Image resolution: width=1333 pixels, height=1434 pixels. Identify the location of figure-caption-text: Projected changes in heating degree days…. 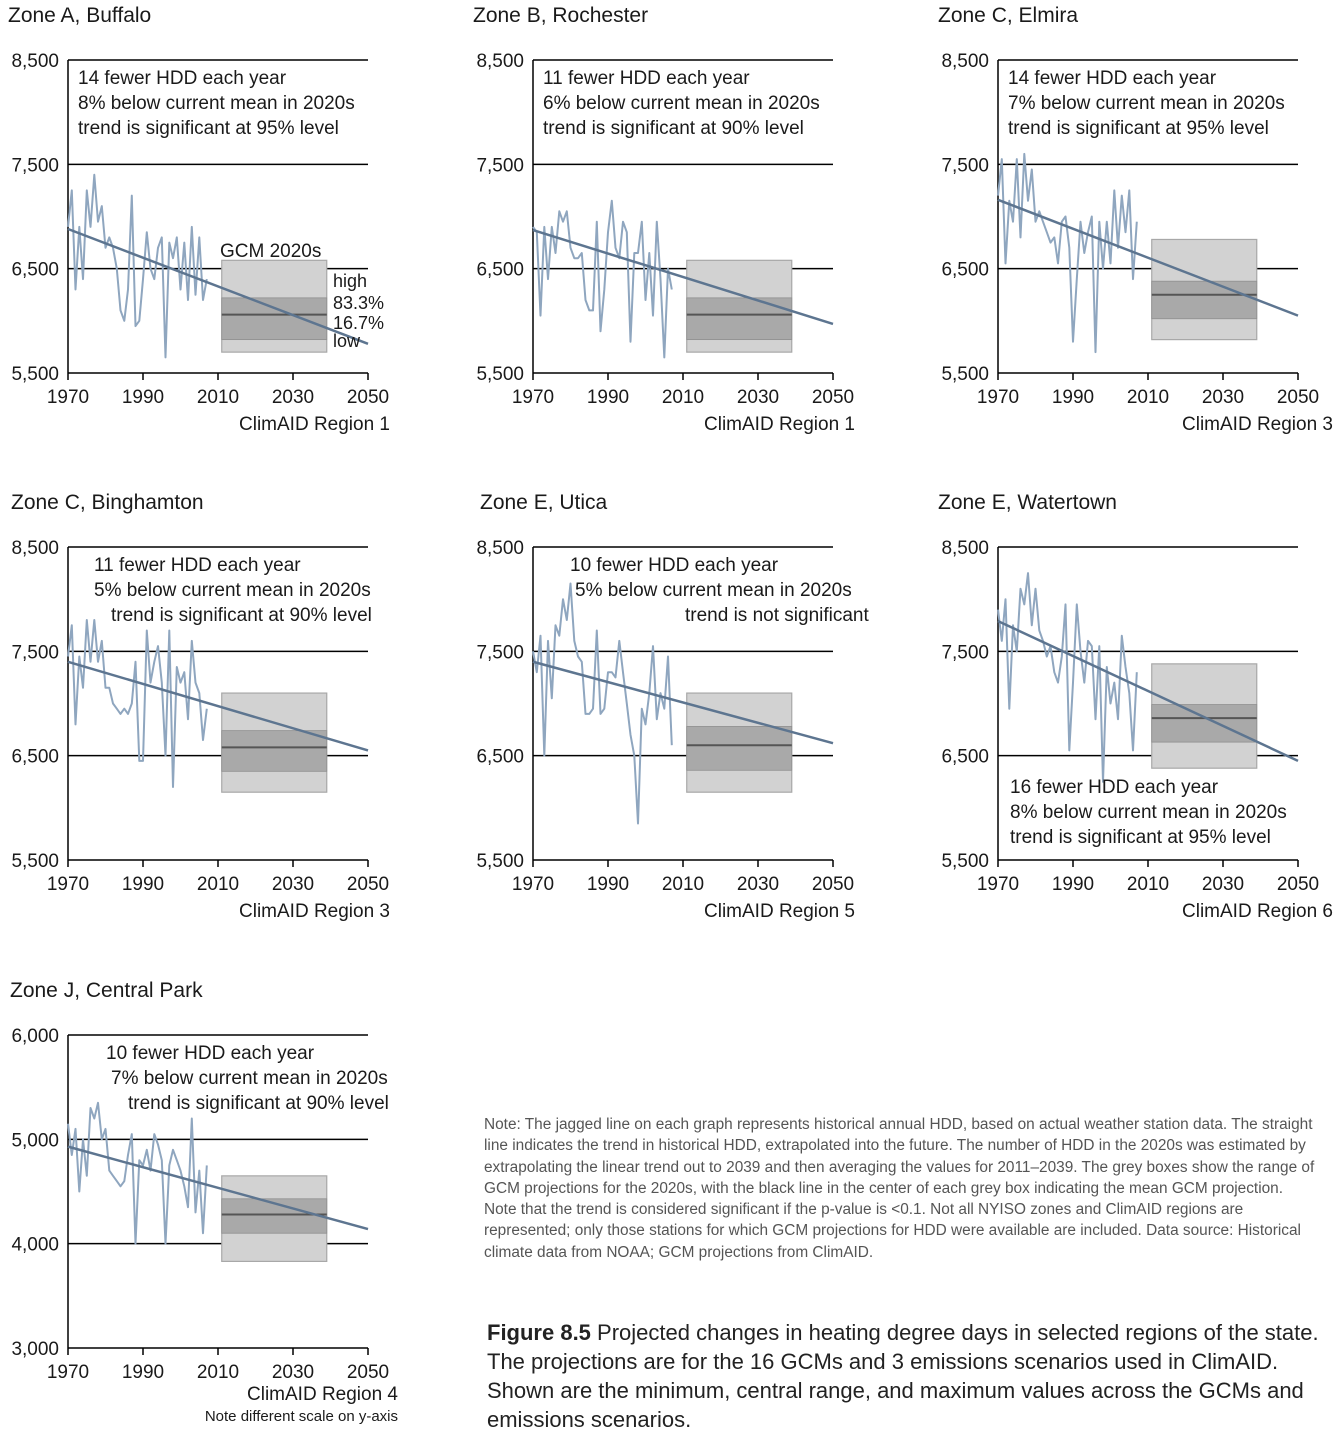
(903, 1376).